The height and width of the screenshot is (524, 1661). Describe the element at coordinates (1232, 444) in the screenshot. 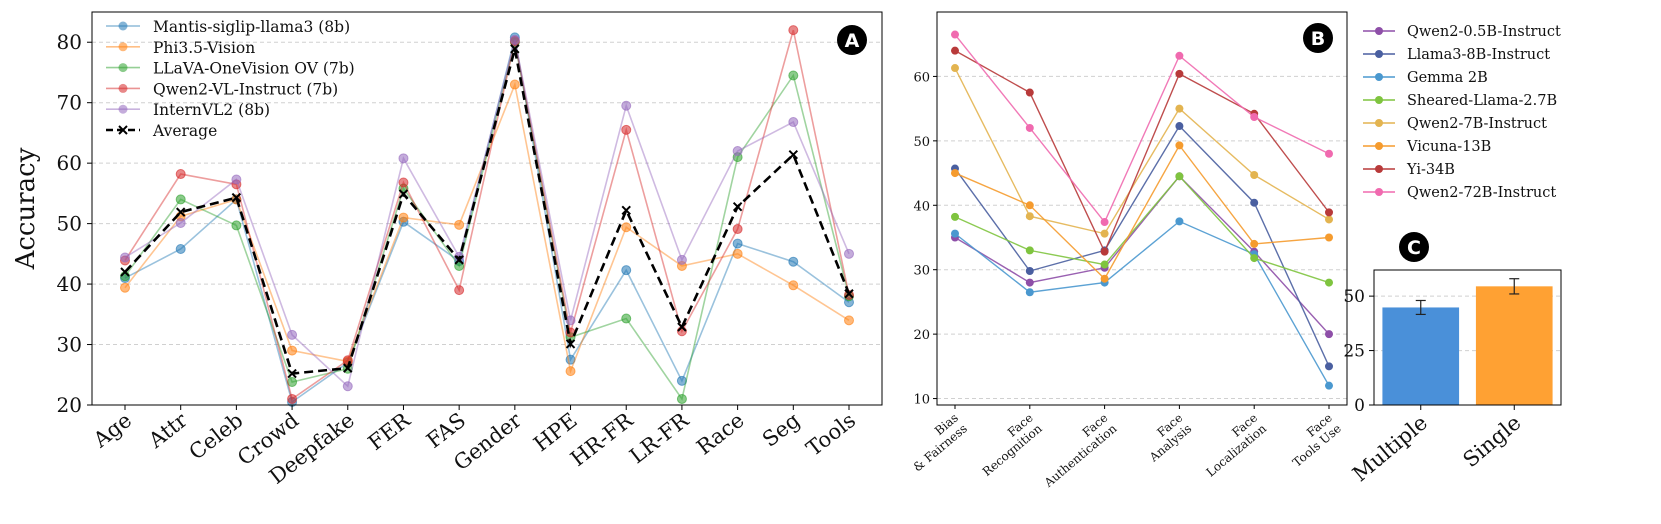

I see `chart-b-x-tick-label: FaceLocalization` at that location.